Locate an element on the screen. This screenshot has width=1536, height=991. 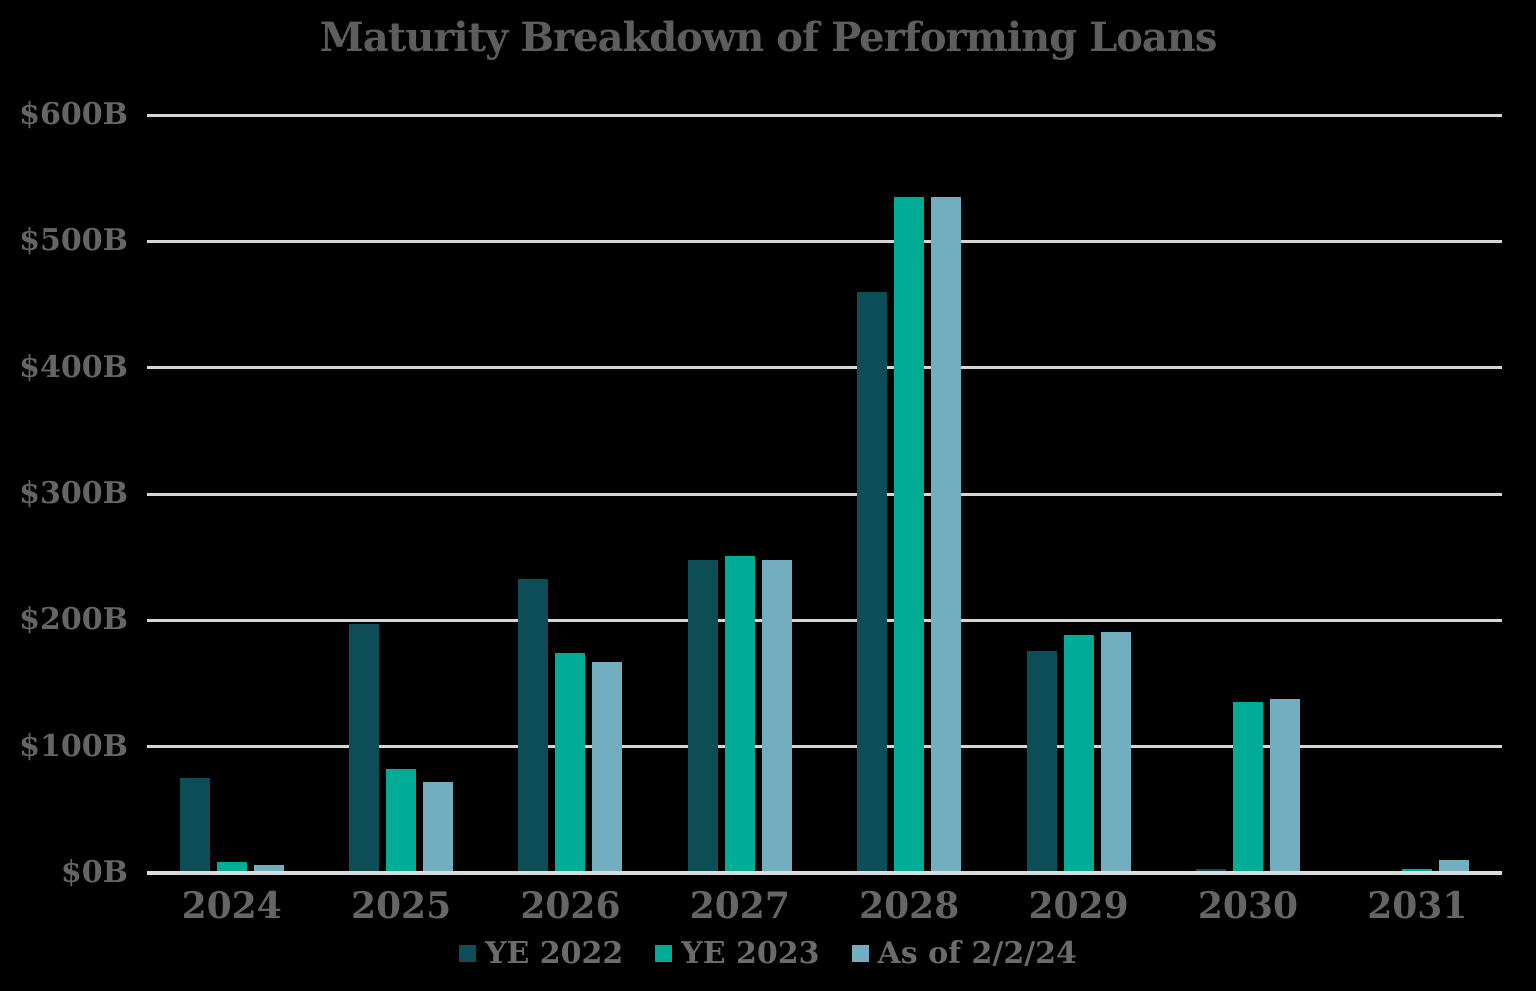
x-tick-label: 2030 is located at coordinates (1248, 906).